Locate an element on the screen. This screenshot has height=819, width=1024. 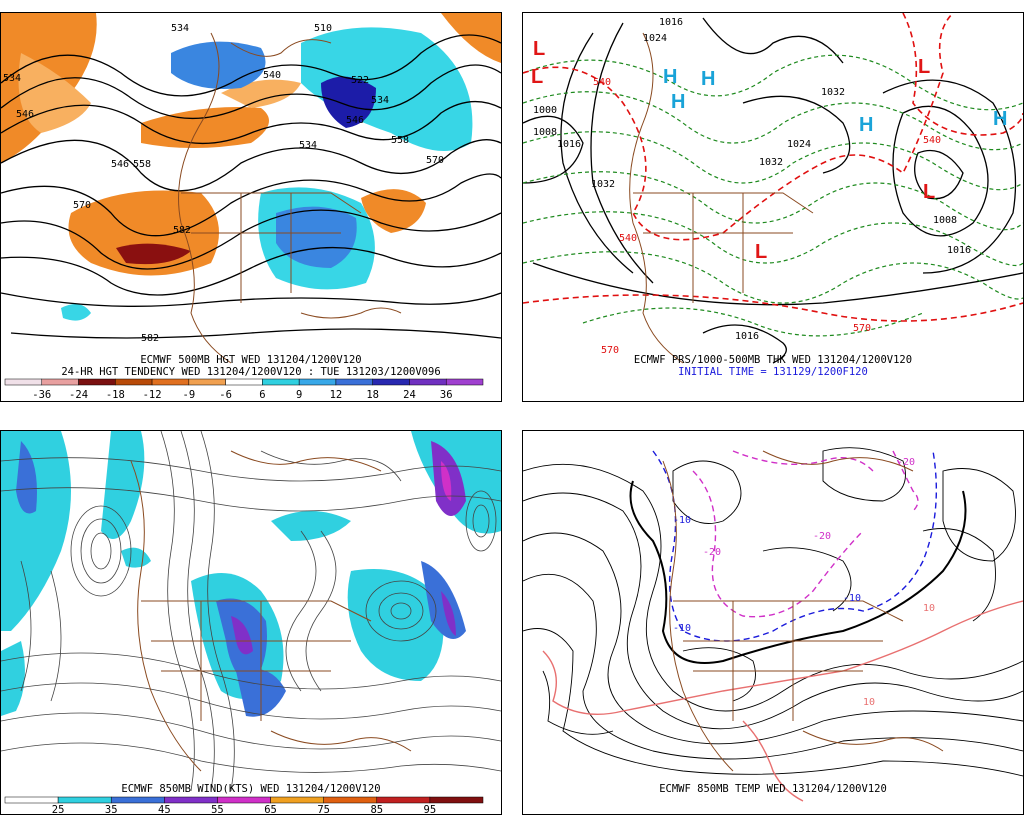
colorbar-tick-label: -36 is located at coordinates (41, 395).